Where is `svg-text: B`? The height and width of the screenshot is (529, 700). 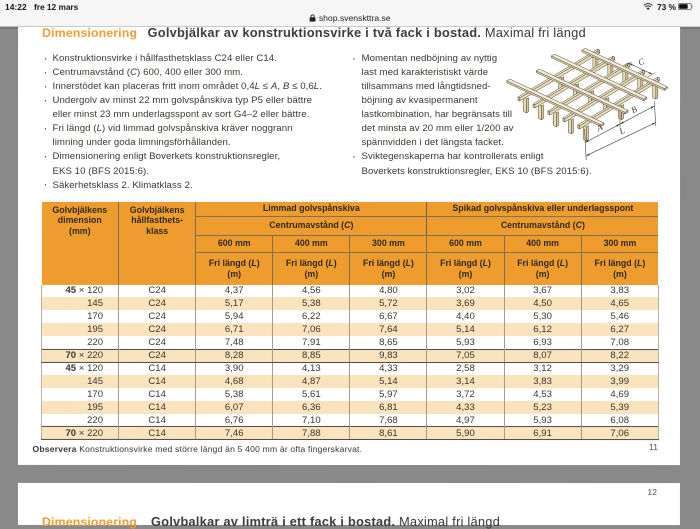
svg-text: B is located at coordinates (634, 110).